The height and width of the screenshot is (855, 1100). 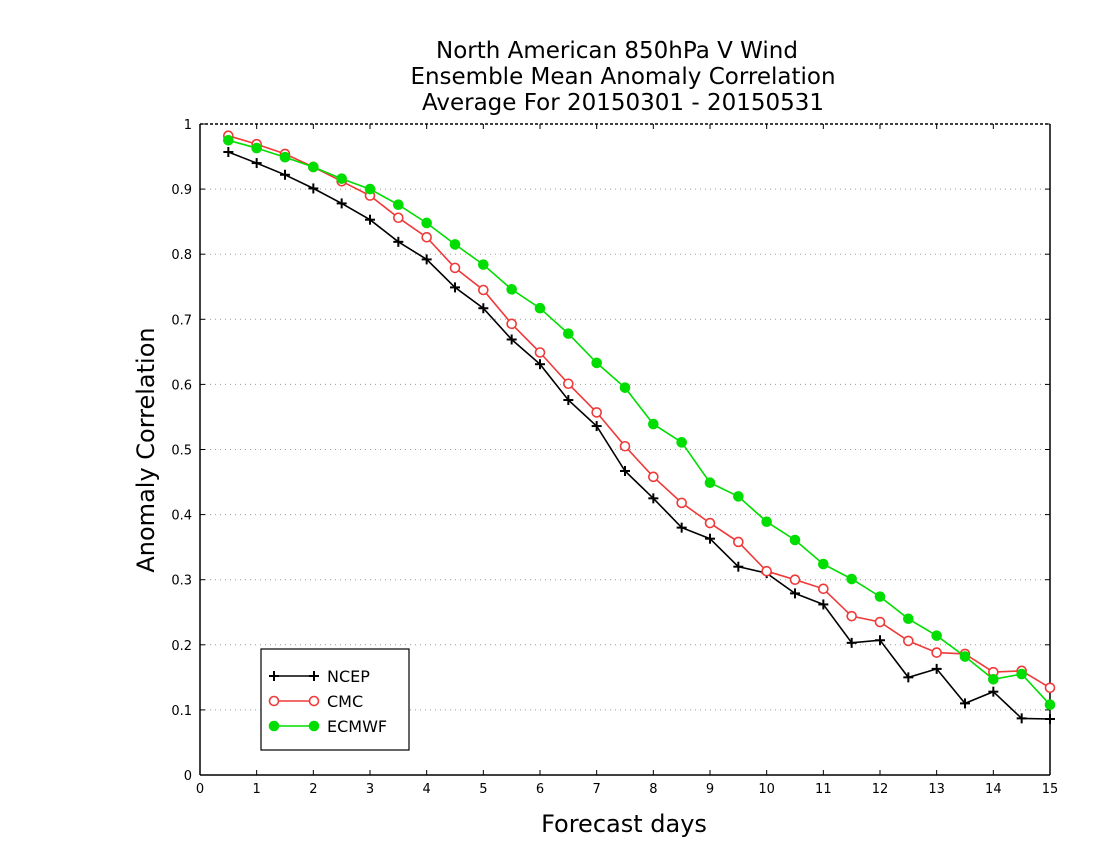 I want to click on y-tick-label: 0.6, so click(x=181, y=385).